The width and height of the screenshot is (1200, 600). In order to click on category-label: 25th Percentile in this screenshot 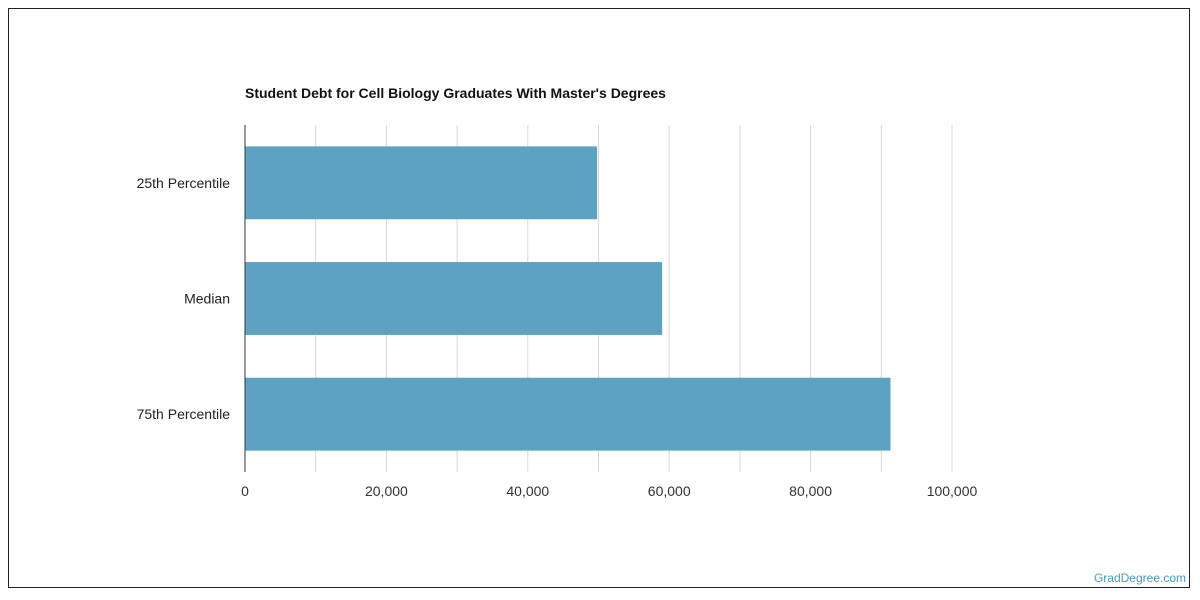, I will do `click(184, 183)`.